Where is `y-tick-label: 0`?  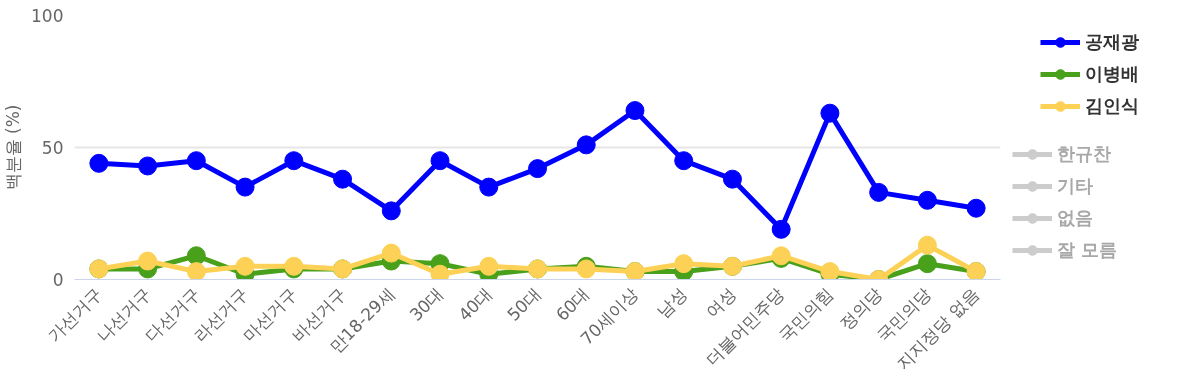
y-tick-label: 0 is located at coordinates (58, 280).